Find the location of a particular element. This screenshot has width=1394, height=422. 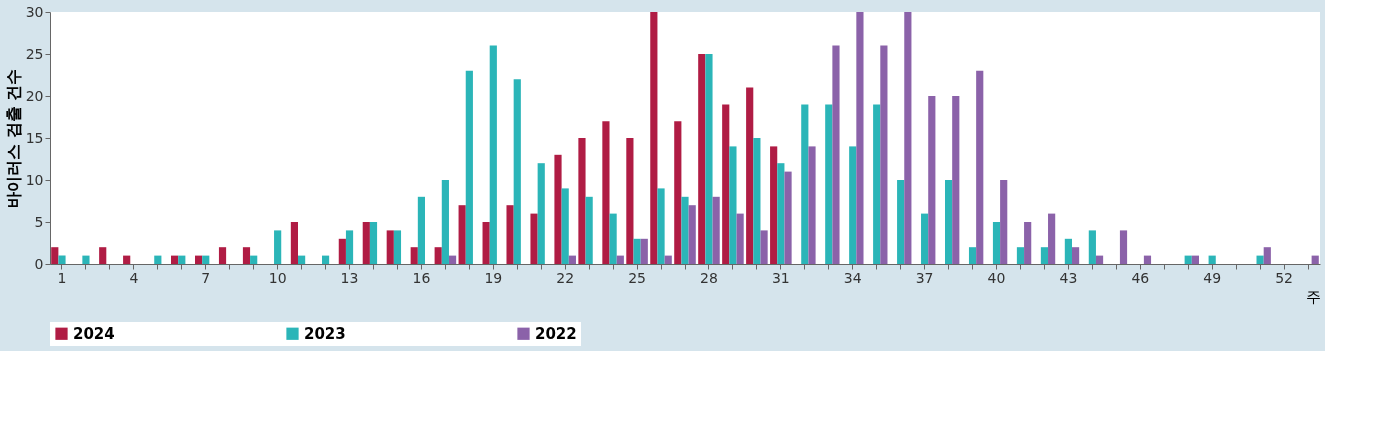

x-tick-label: 22 is located at coordinates (565, 277).